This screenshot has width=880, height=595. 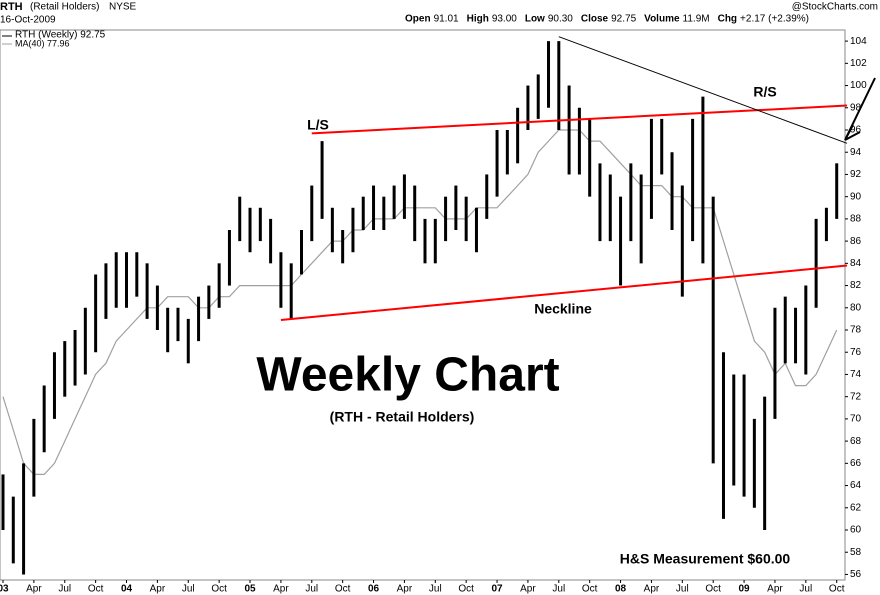 What do you see at coordinates (497, 589) in the screenshot?
I see `x-tick-label: 07` at bounding box center [497, 589].